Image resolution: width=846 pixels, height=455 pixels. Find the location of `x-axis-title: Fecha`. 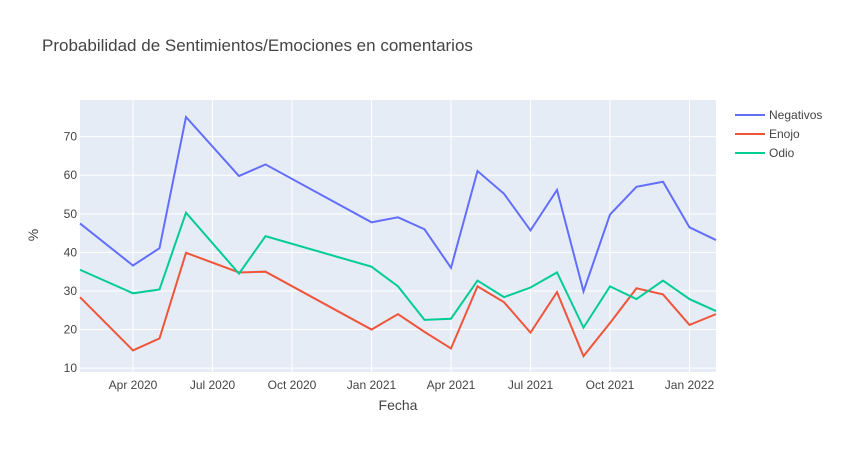

x-axis-title: Fecha is located at coordinates (398, 405).